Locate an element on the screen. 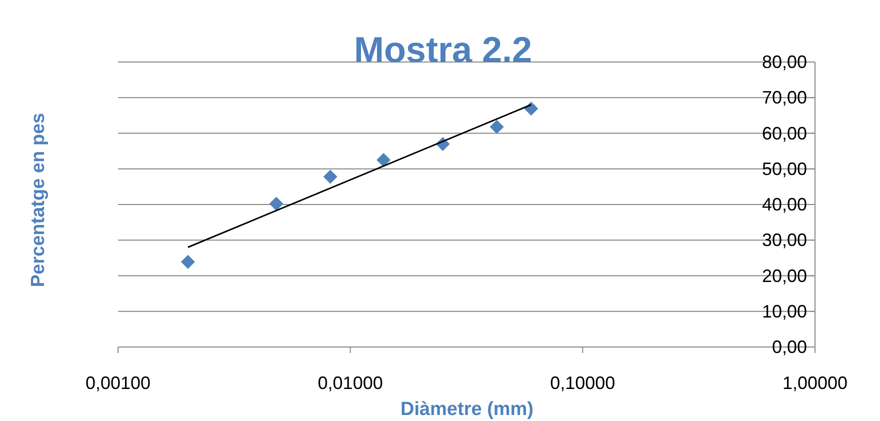 Image resolution: width=880 pixels, height=421 pixels. y-tick-label: 30,00 is located at coordinates (784, 240).